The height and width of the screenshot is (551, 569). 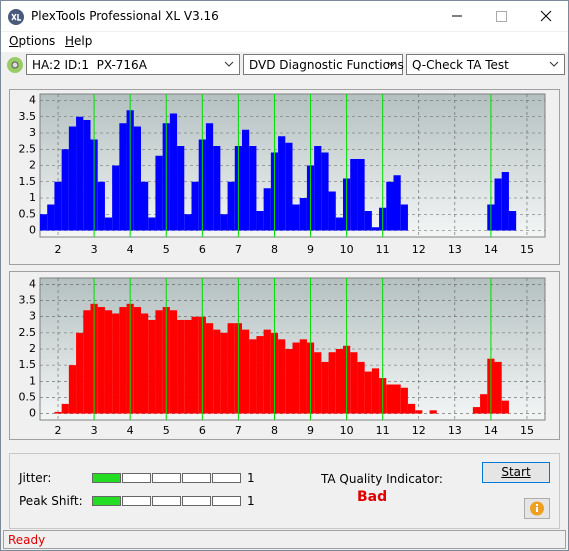 I want to click on jitter-label: Jitter:, so click(x=35, y=478).